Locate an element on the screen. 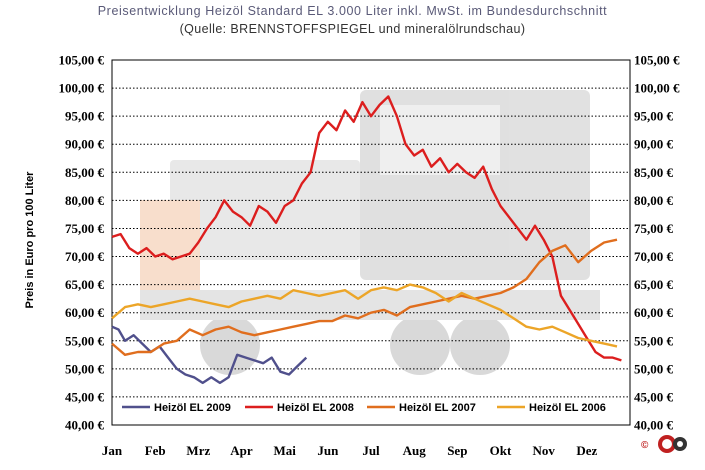 The image size is (705, 470). y-tick-label-left: 105,00 € is located at coordinates (82, 60).